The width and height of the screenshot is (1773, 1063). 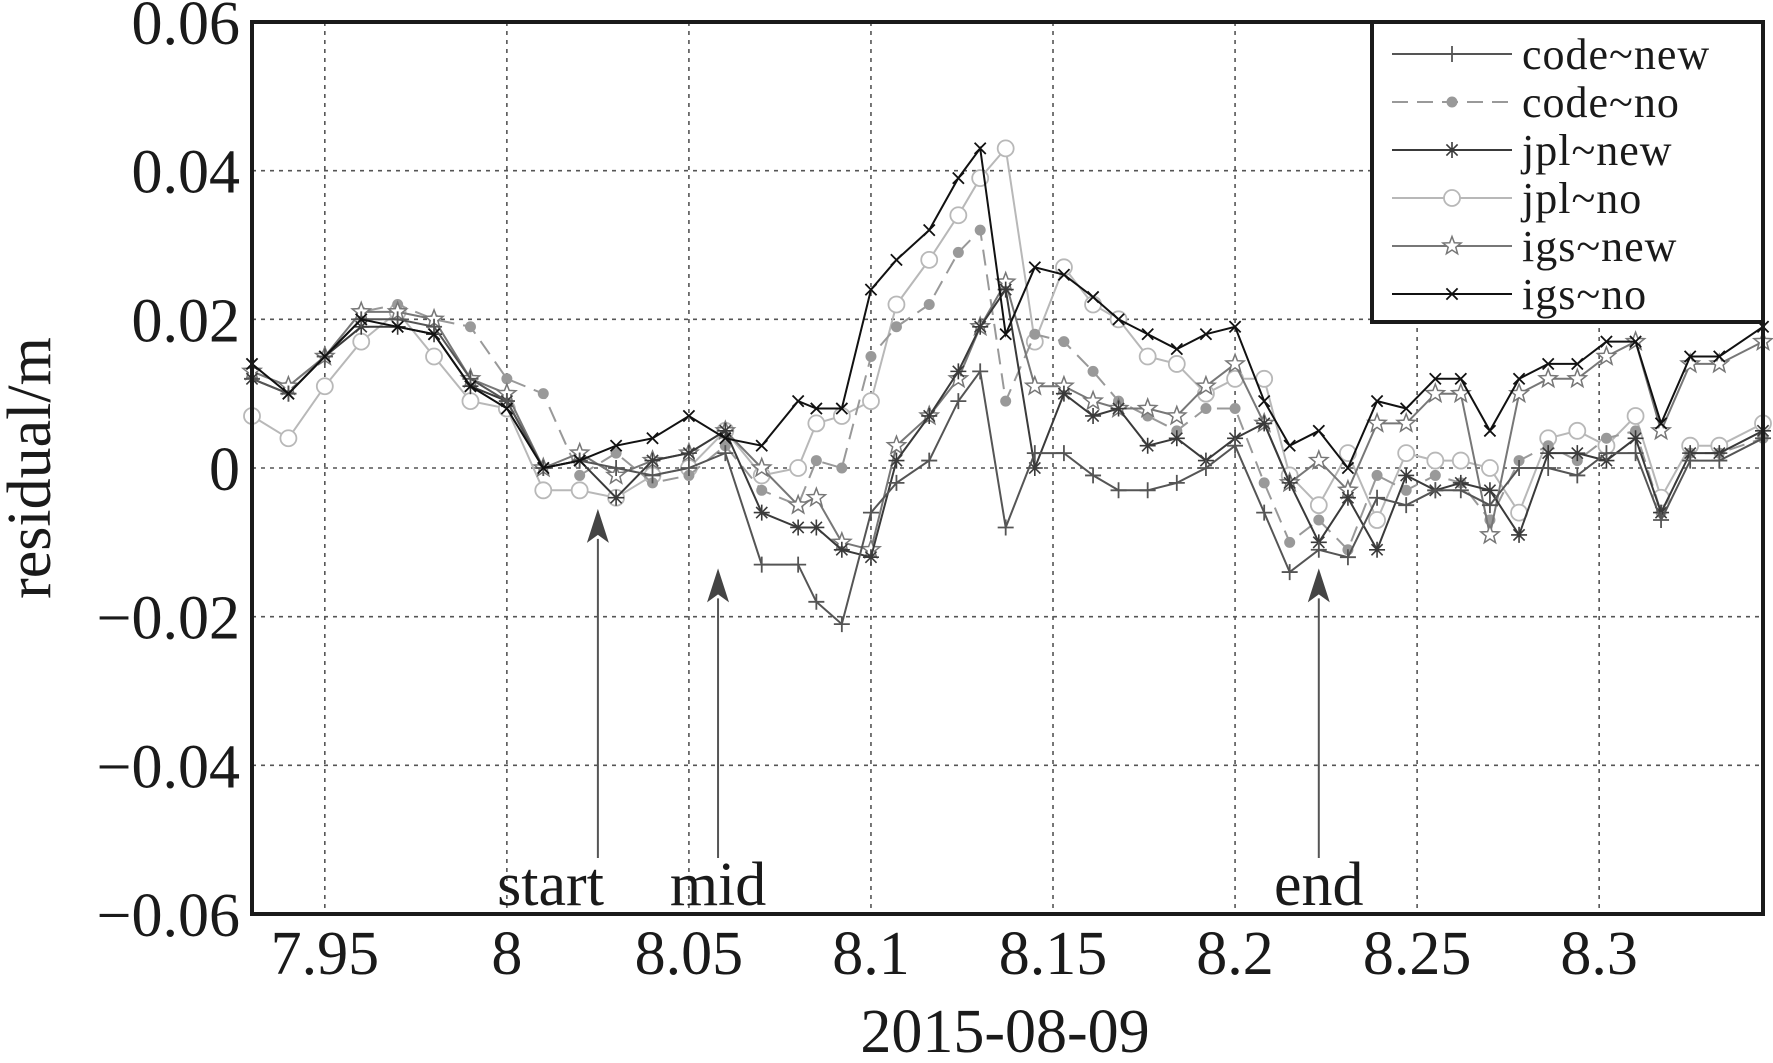 I want to click on y-tick-label: −0.04, so click(x=168, y=767).